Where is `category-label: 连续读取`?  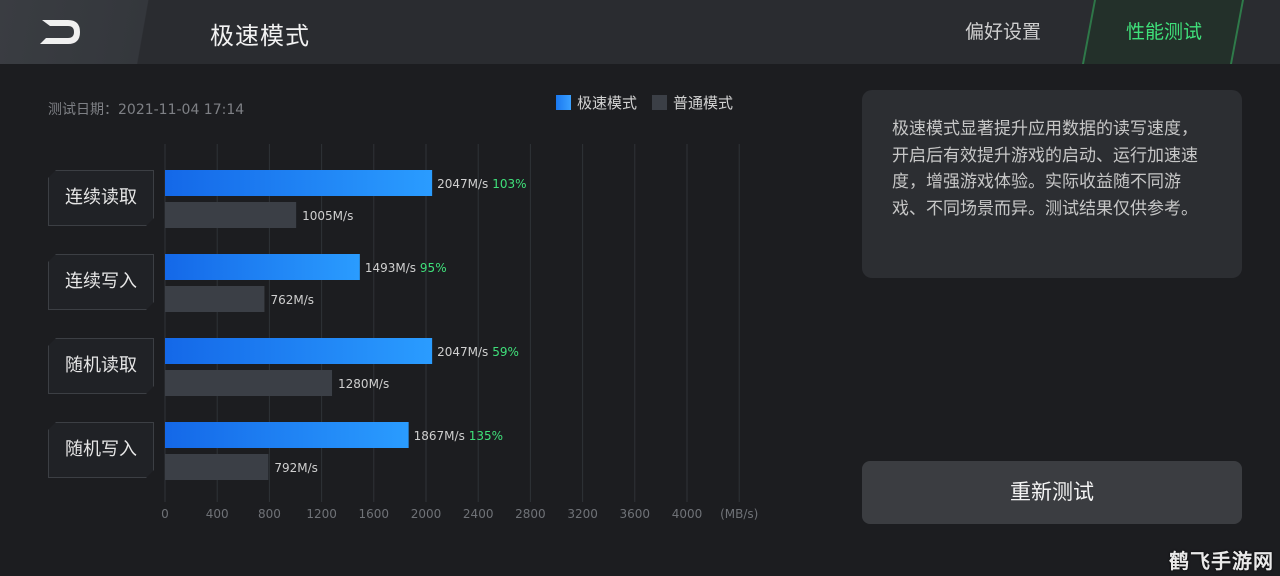 category-label: 连续读取 is located at coordinates (101, 197).